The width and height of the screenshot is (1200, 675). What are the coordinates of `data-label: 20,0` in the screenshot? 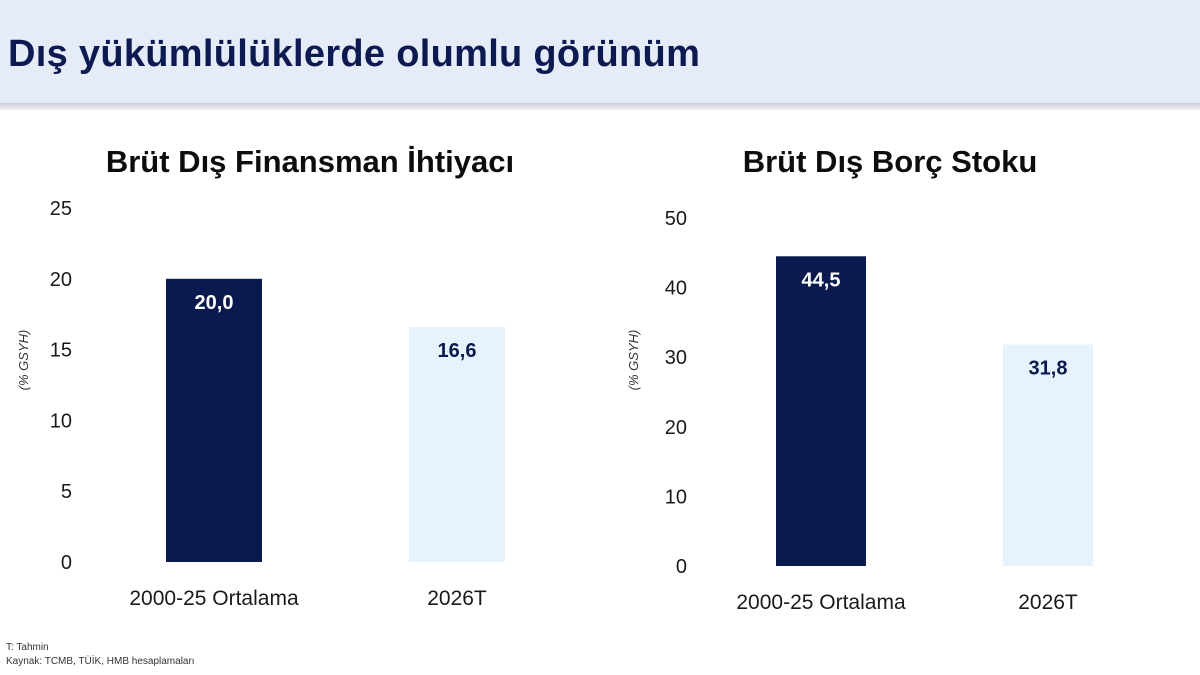 It's located at (214, 303).